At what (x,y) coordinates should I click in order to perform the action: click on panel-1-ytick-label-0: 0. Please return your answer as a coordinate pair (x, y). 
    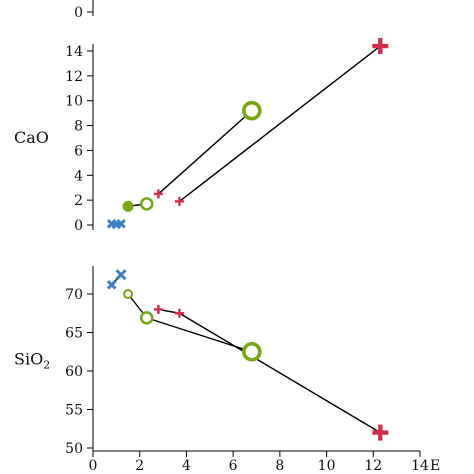
    Looking at the image, I should click on (78, 226).